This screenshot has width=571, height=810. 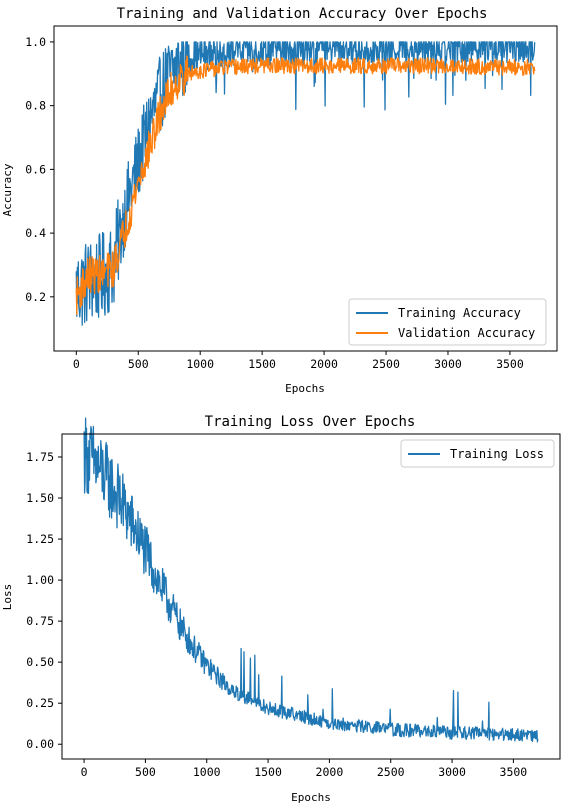 I want to click on loss-y-tick-label: 1.25, so click(x=40, y=539).